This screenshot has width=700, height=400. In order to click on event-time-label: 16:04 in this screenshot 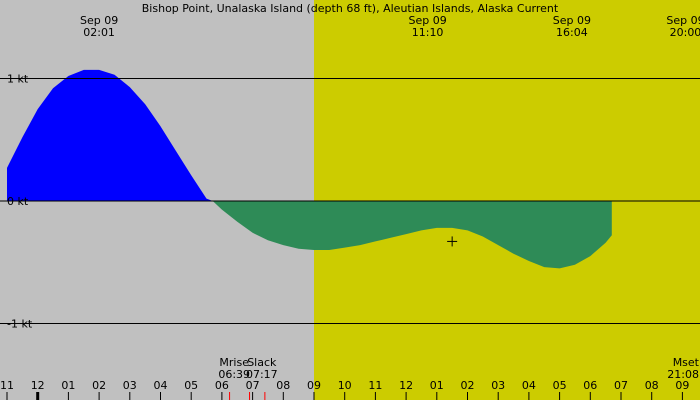, I will do `click(572, 32)`.